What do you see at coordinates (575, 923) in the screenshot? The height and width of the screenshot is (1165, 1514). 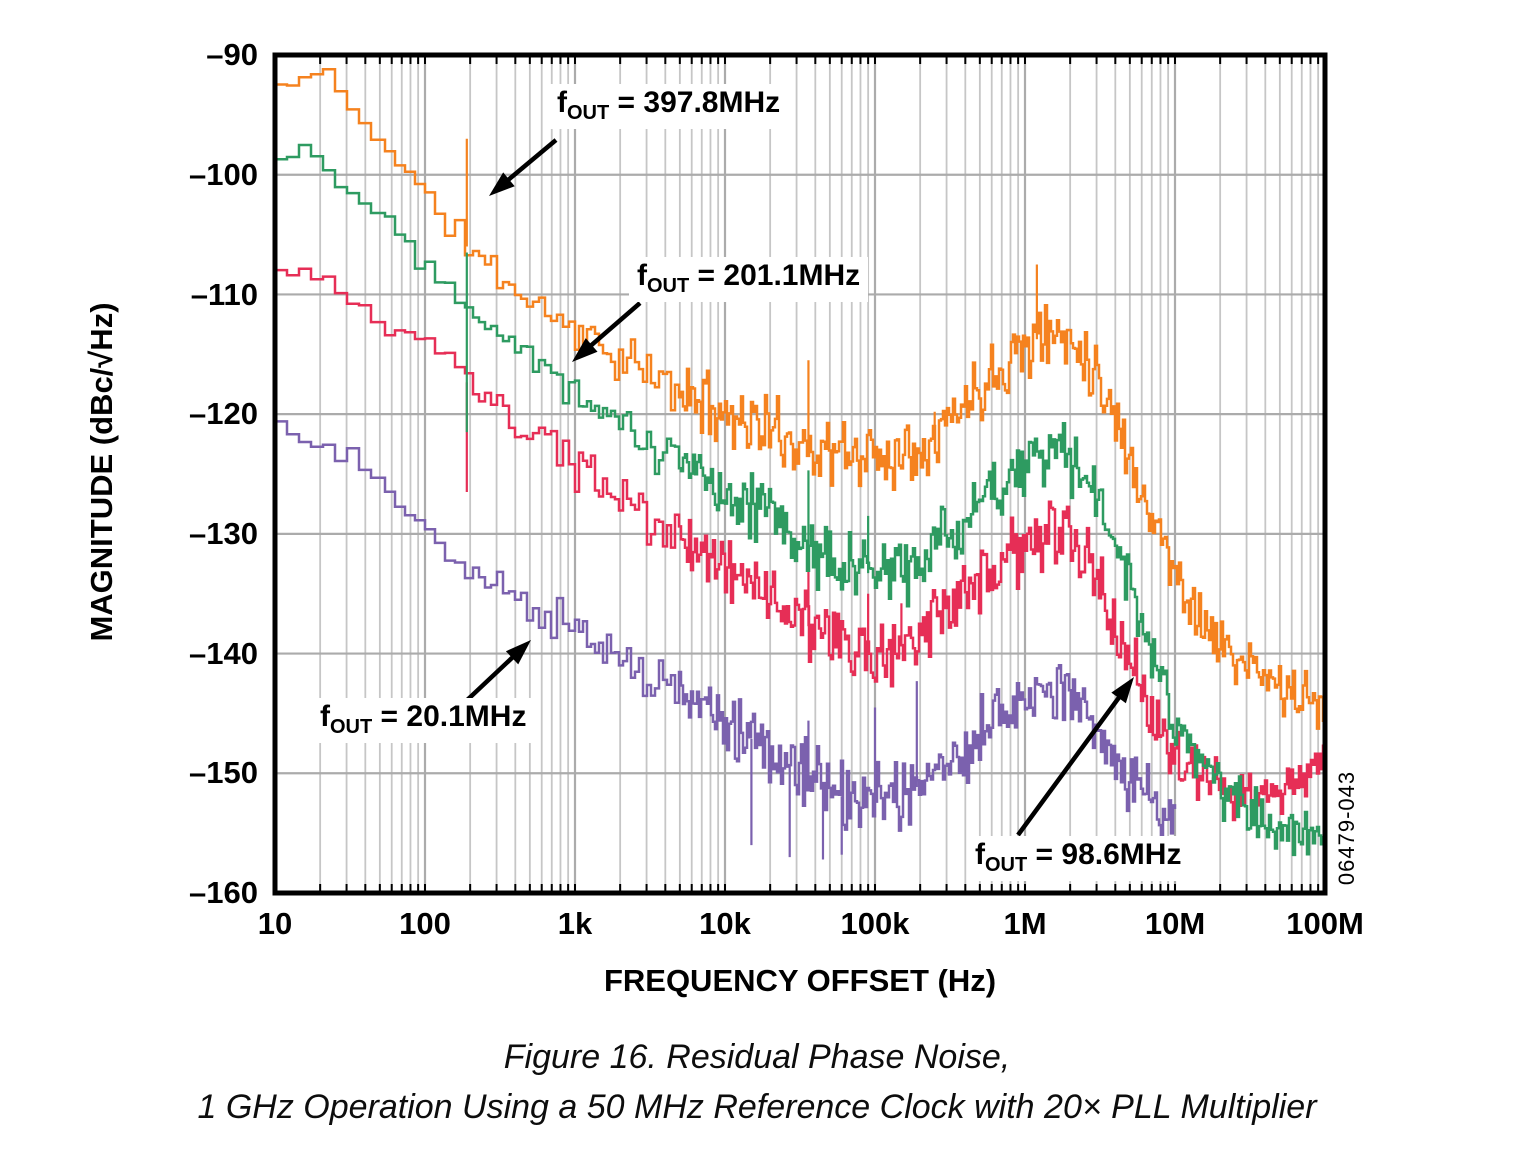 I see `x-tick-label: 1k` at bounding box center [575, 923].